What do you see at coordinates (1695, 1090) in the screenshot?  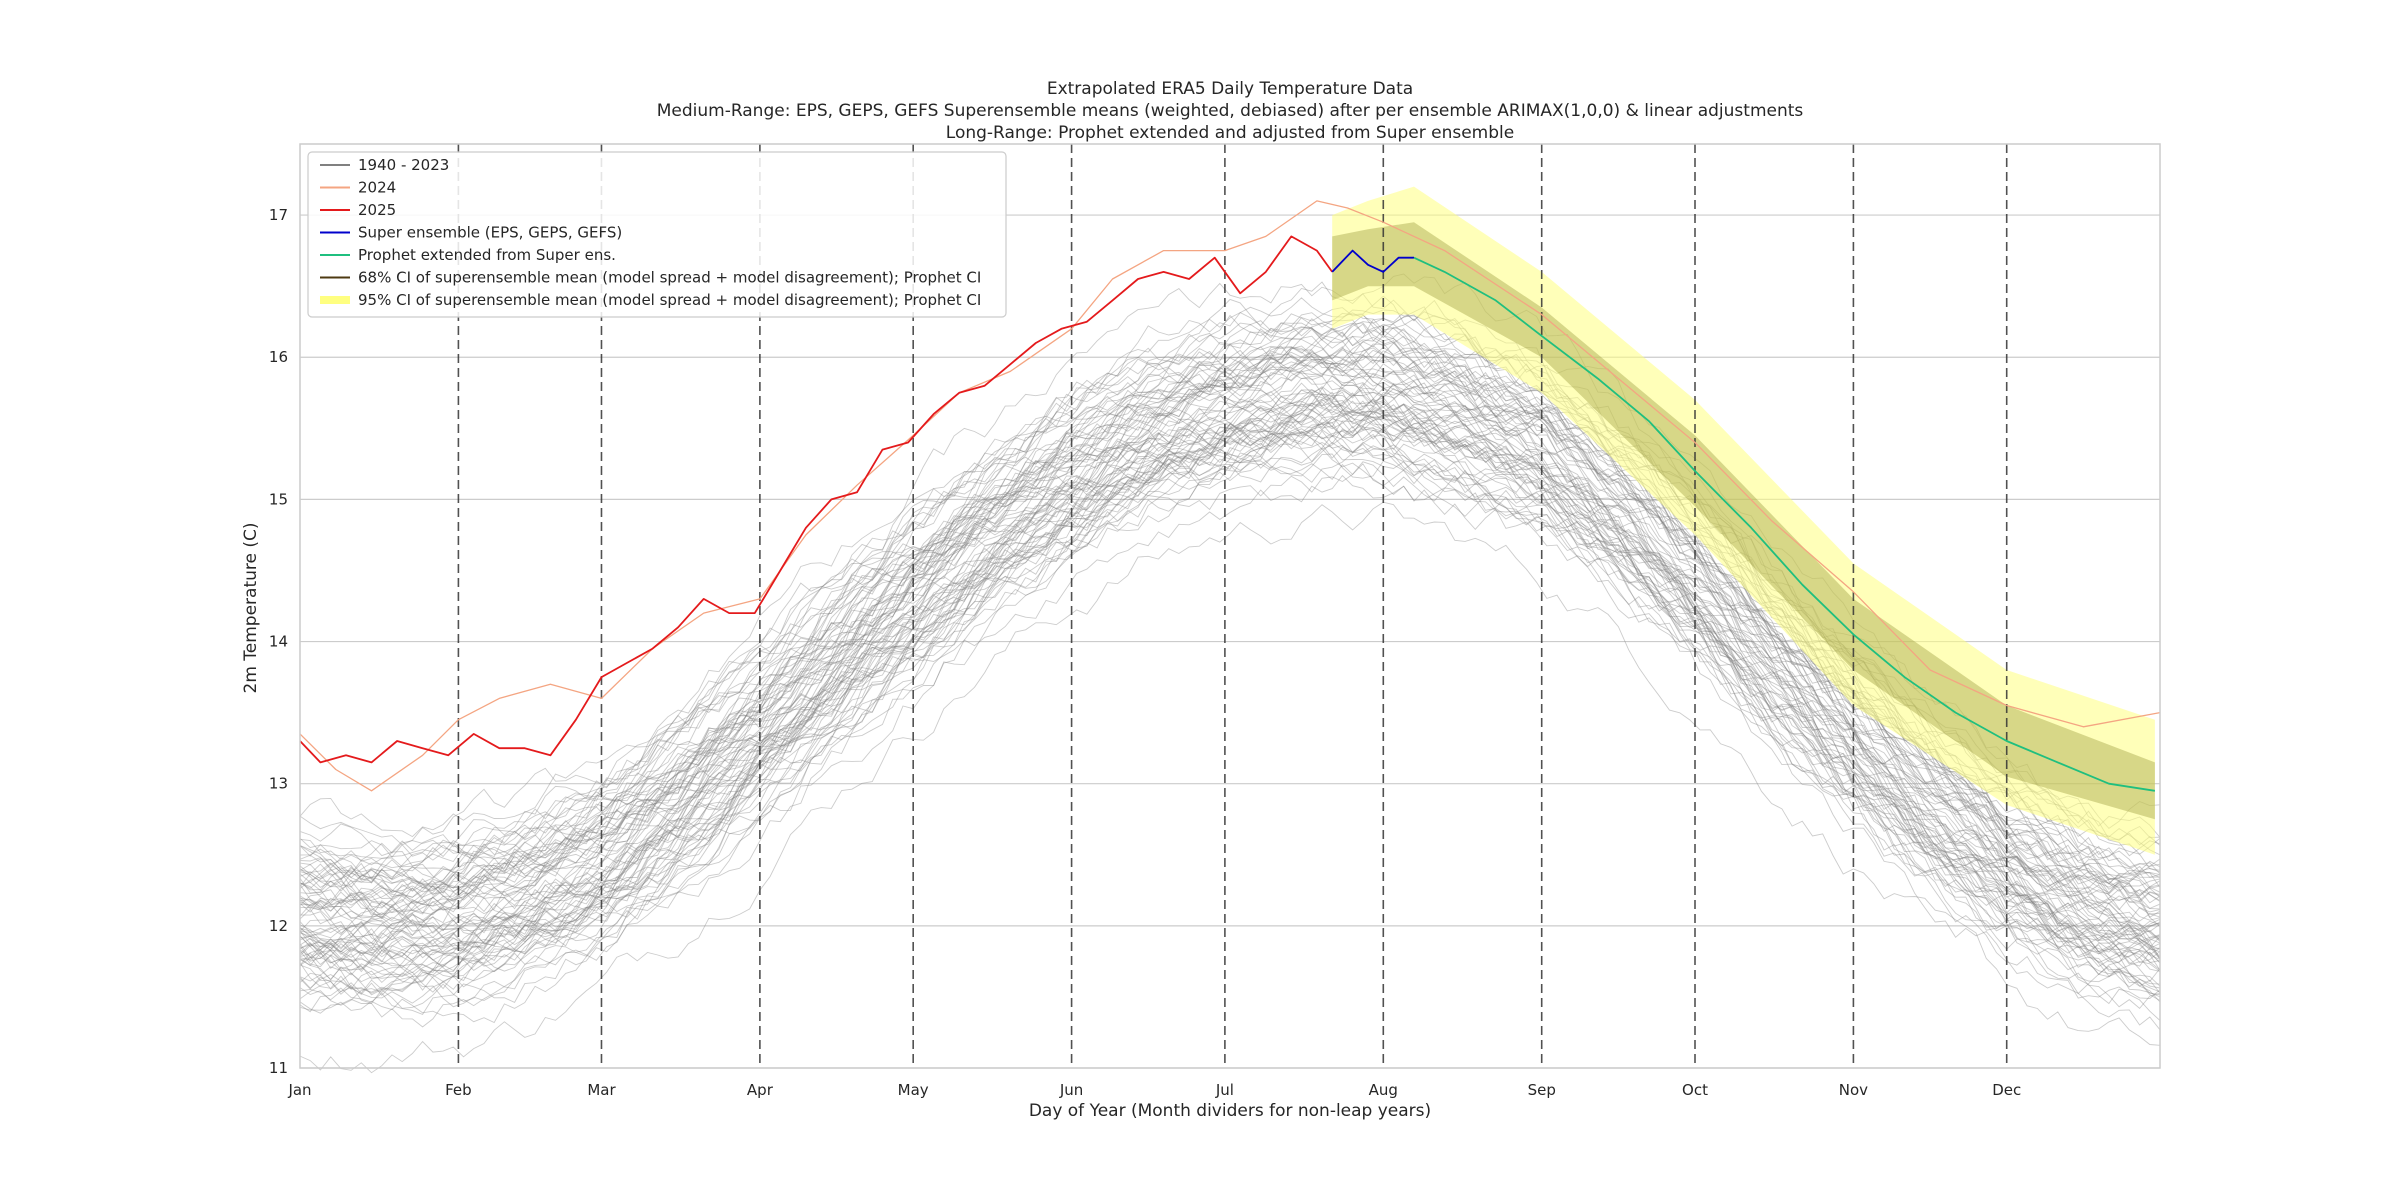 I see `x-tick-label: Oct` at bounding box center [1695, 1090].